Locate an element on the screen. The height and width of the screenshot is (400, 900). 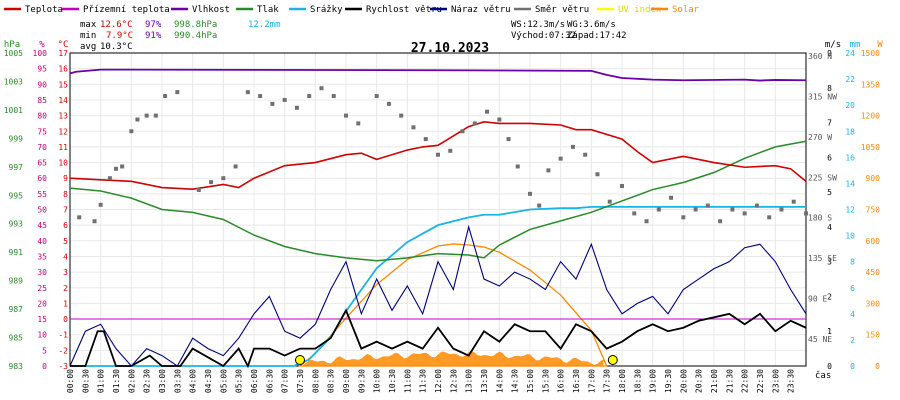
rain_mm-axis-tick: 24 is located at coordinates (850, 53).